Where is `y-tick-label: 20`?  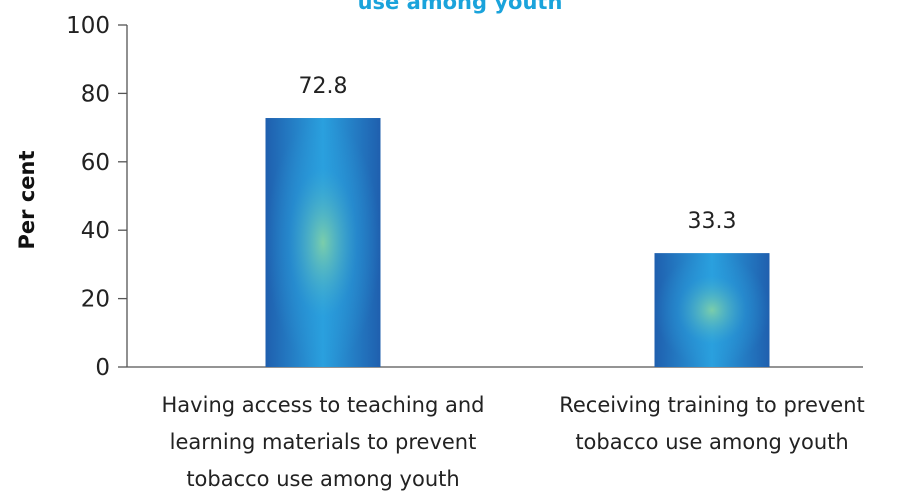 y-tick-label: 20 is located at coordinates (95, 300).